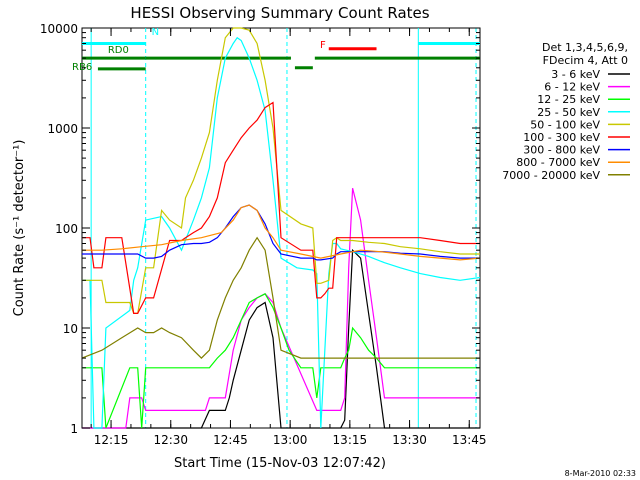 The image size is (640, 480). I want to click on y-tick-label: 10, so click(70, 329).